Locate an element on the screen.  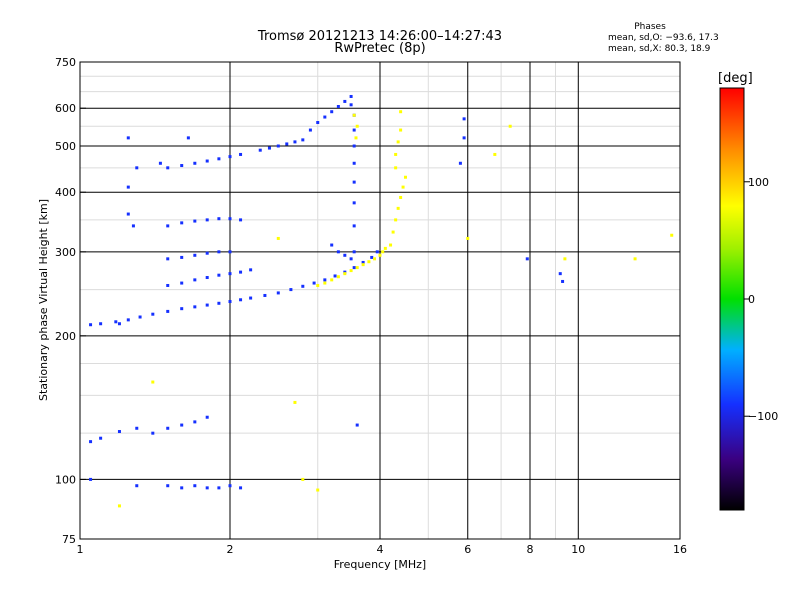
x-tick-label: 8 is located at coordinates (530, 549).